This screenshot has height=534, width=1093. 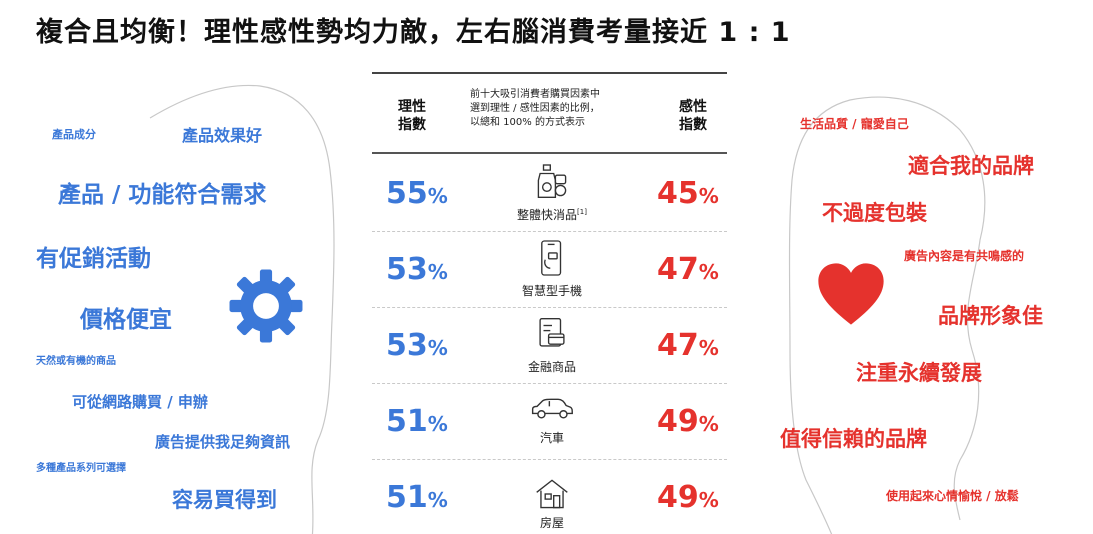 I want to click on table-row: 51% 房屋 49%, so click(x=549, y=497).